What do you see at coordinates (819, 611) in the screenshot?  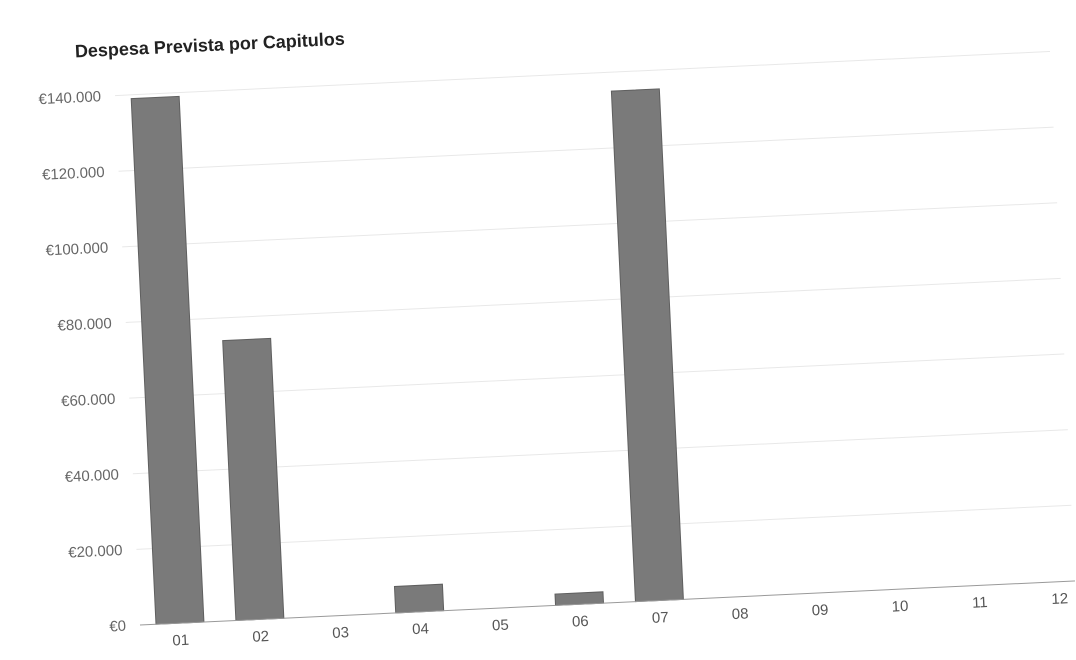 I see `x-tick-label: 09` at bounding box center [819, 611].